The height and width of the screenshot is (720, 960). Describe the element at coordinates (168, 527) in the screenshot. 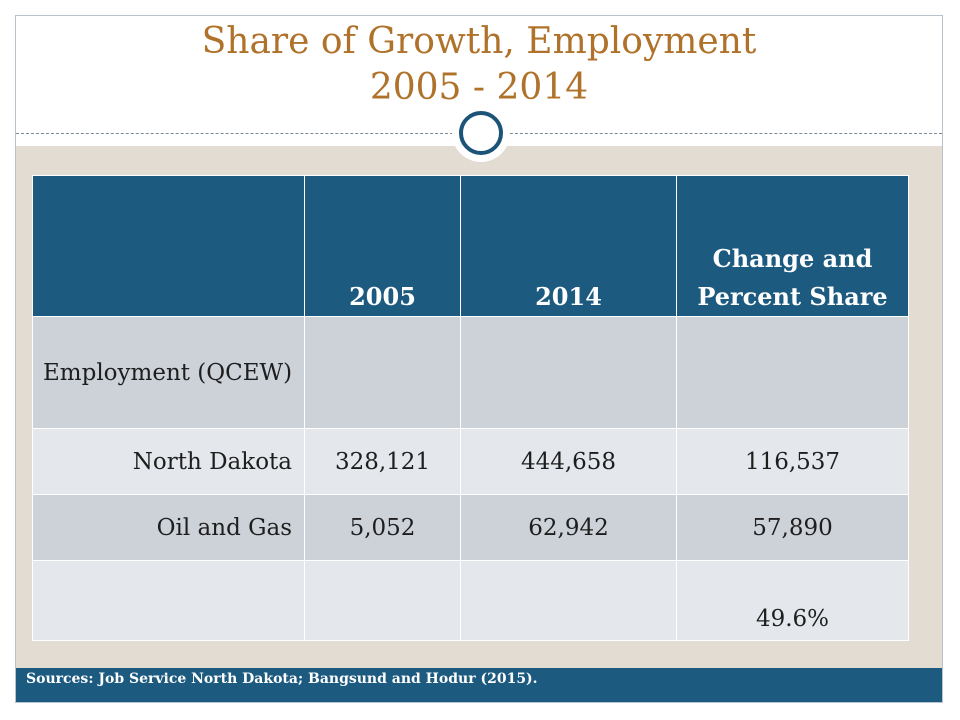

I see `row-label-oil-and-gas: Oil and Gas` at that location.